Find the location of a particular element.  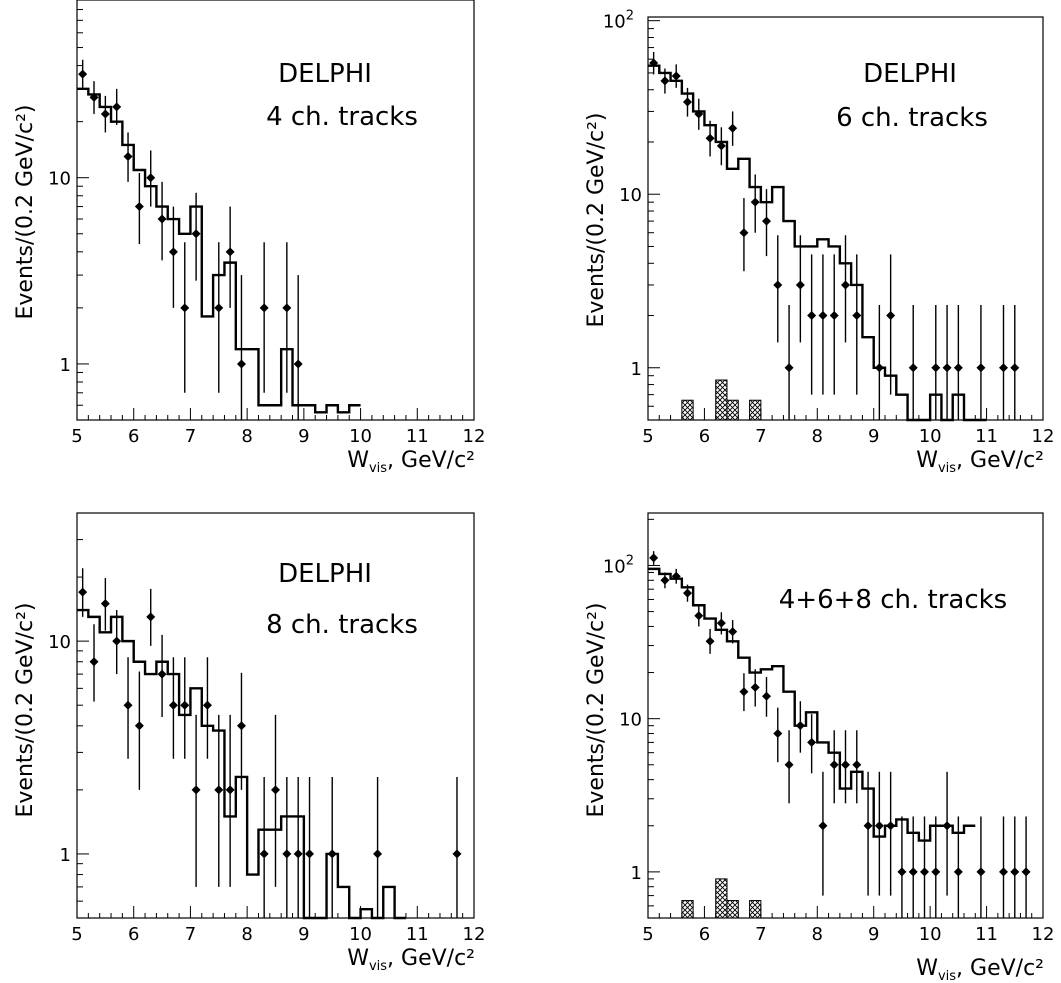

y-tick-label: 102 is located at coordinates (618, 21).